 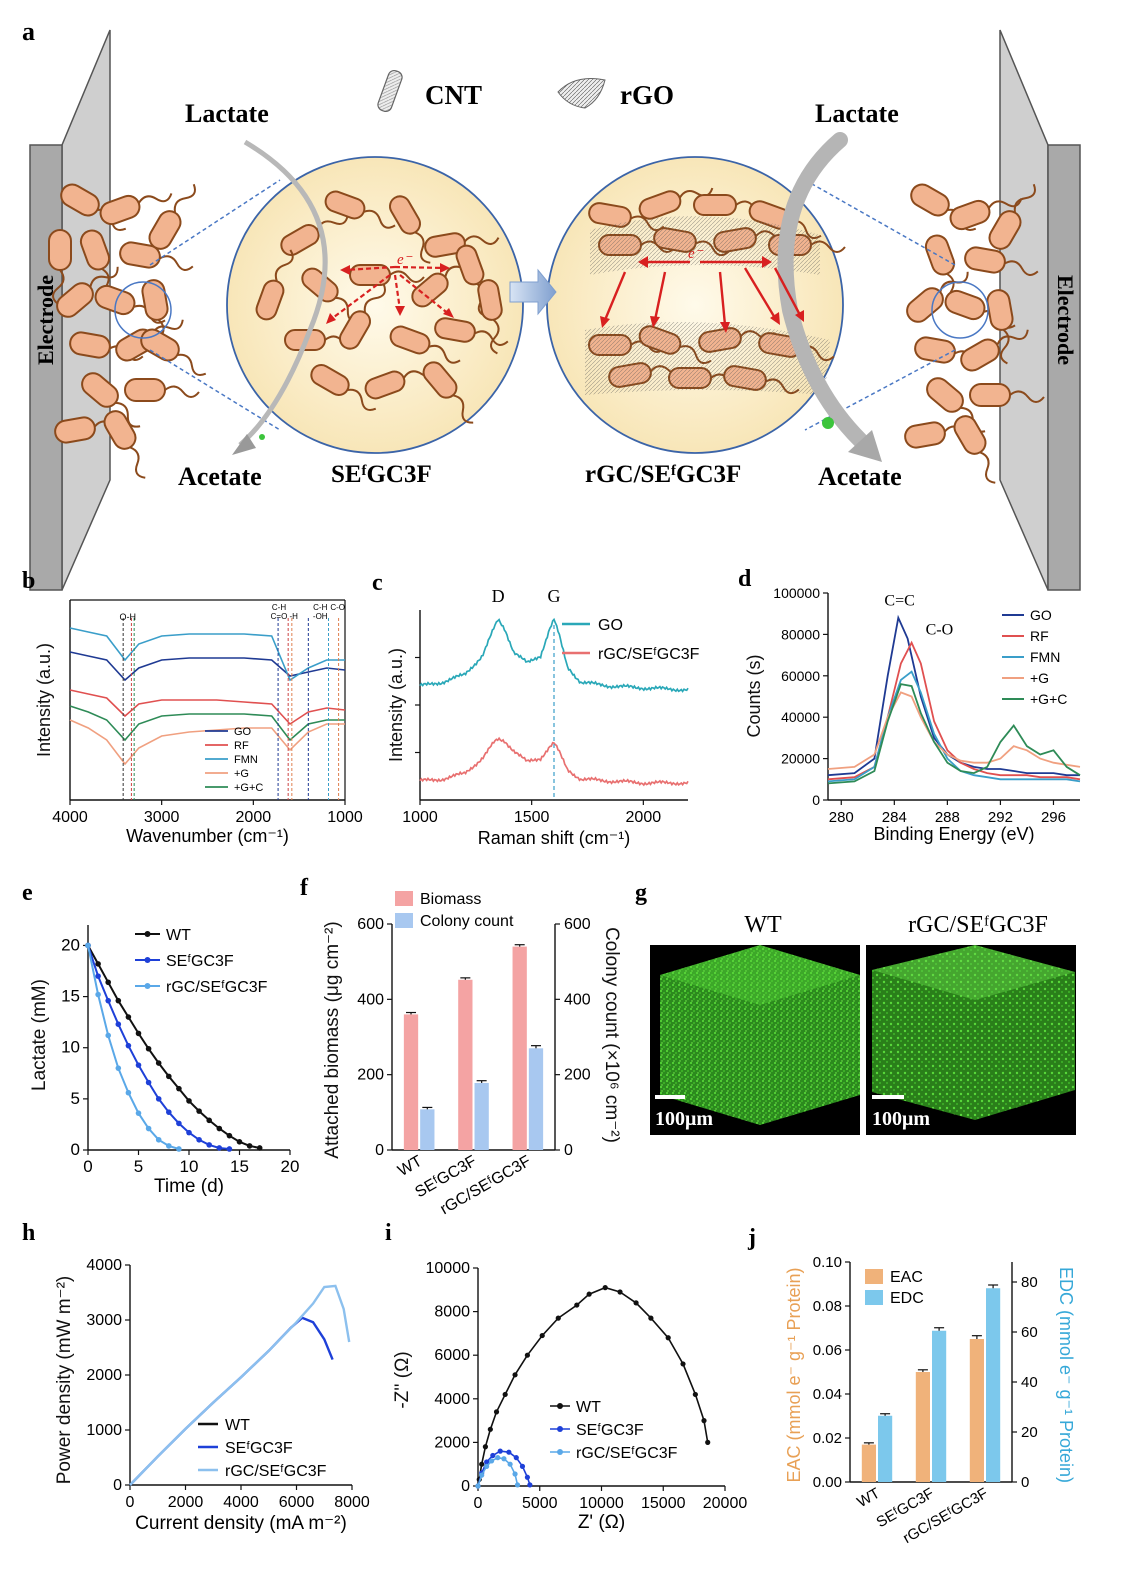 What do you see at coordinates (404, 920) in the screenshot?
I see `legend-swatch` at bounding box center [404, 920].